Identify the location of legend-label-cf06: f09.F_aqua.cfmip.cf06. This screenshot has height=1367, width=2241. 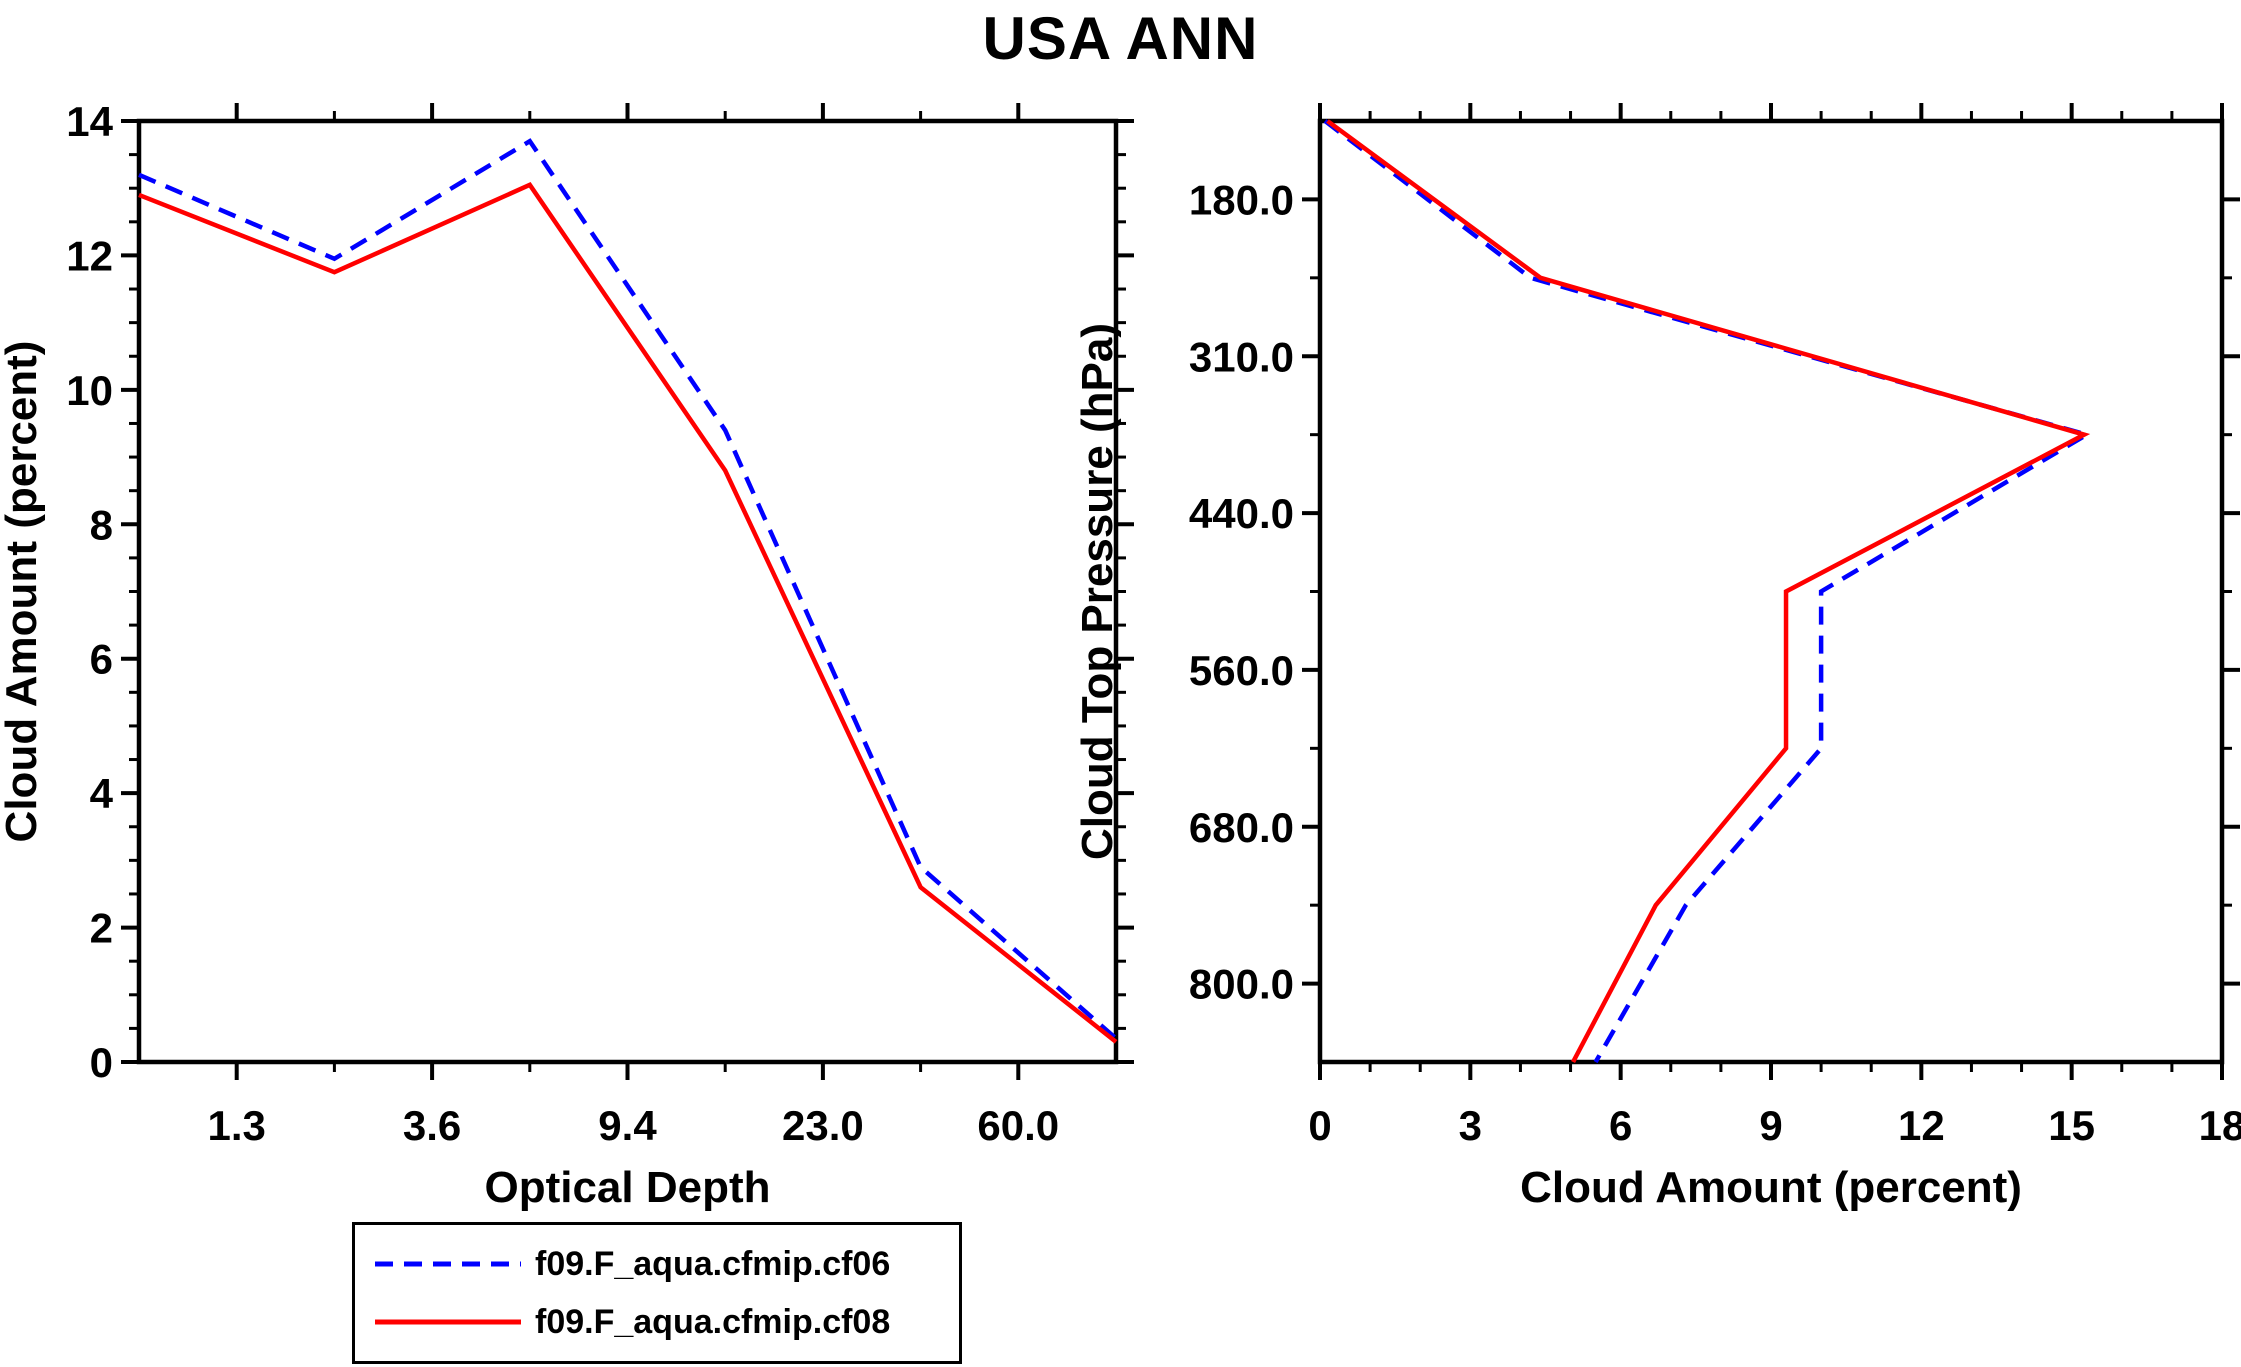
(713, 1263).